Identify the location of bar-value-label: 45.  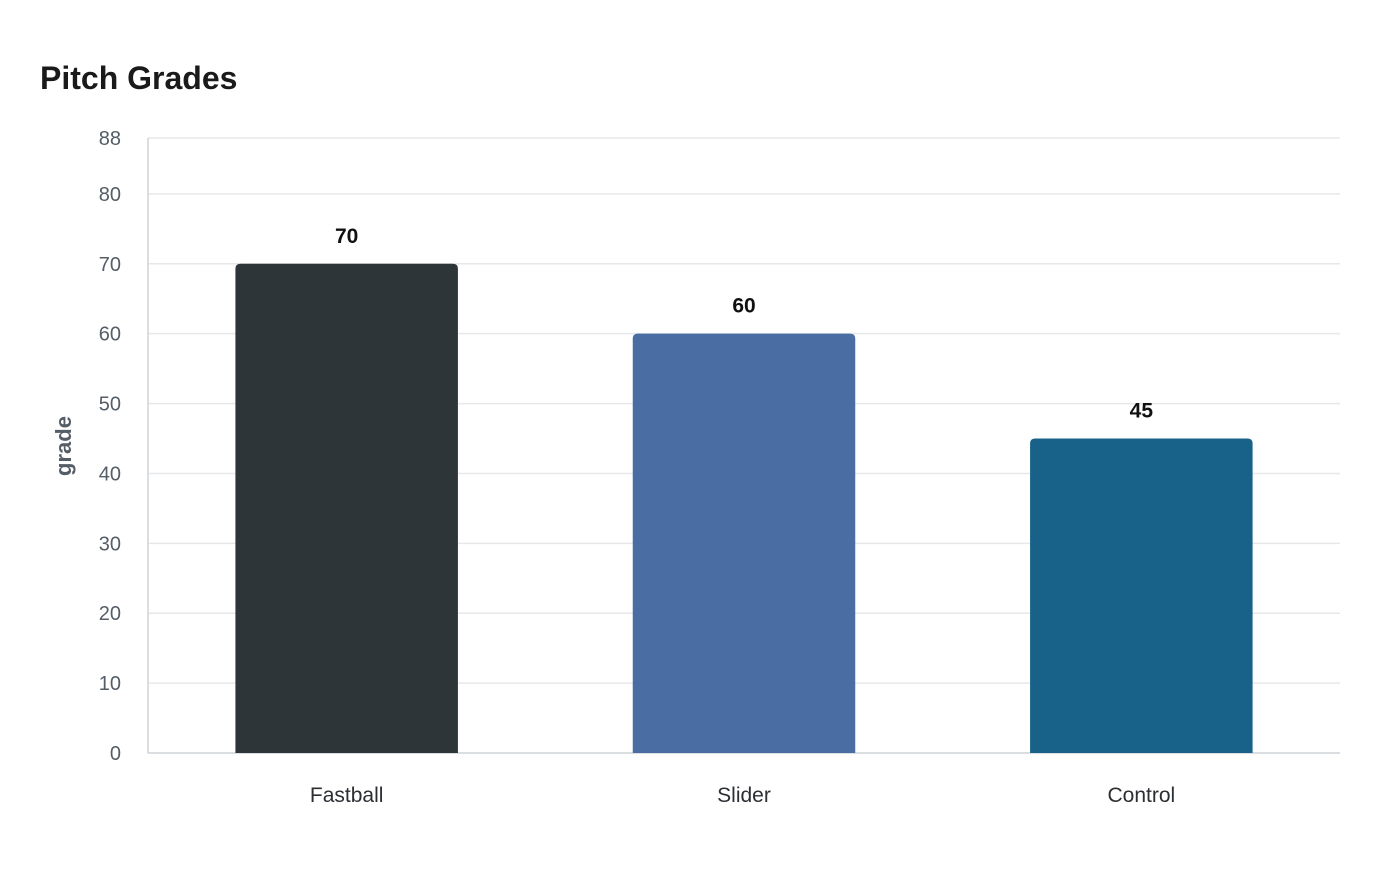
(1142, 411).